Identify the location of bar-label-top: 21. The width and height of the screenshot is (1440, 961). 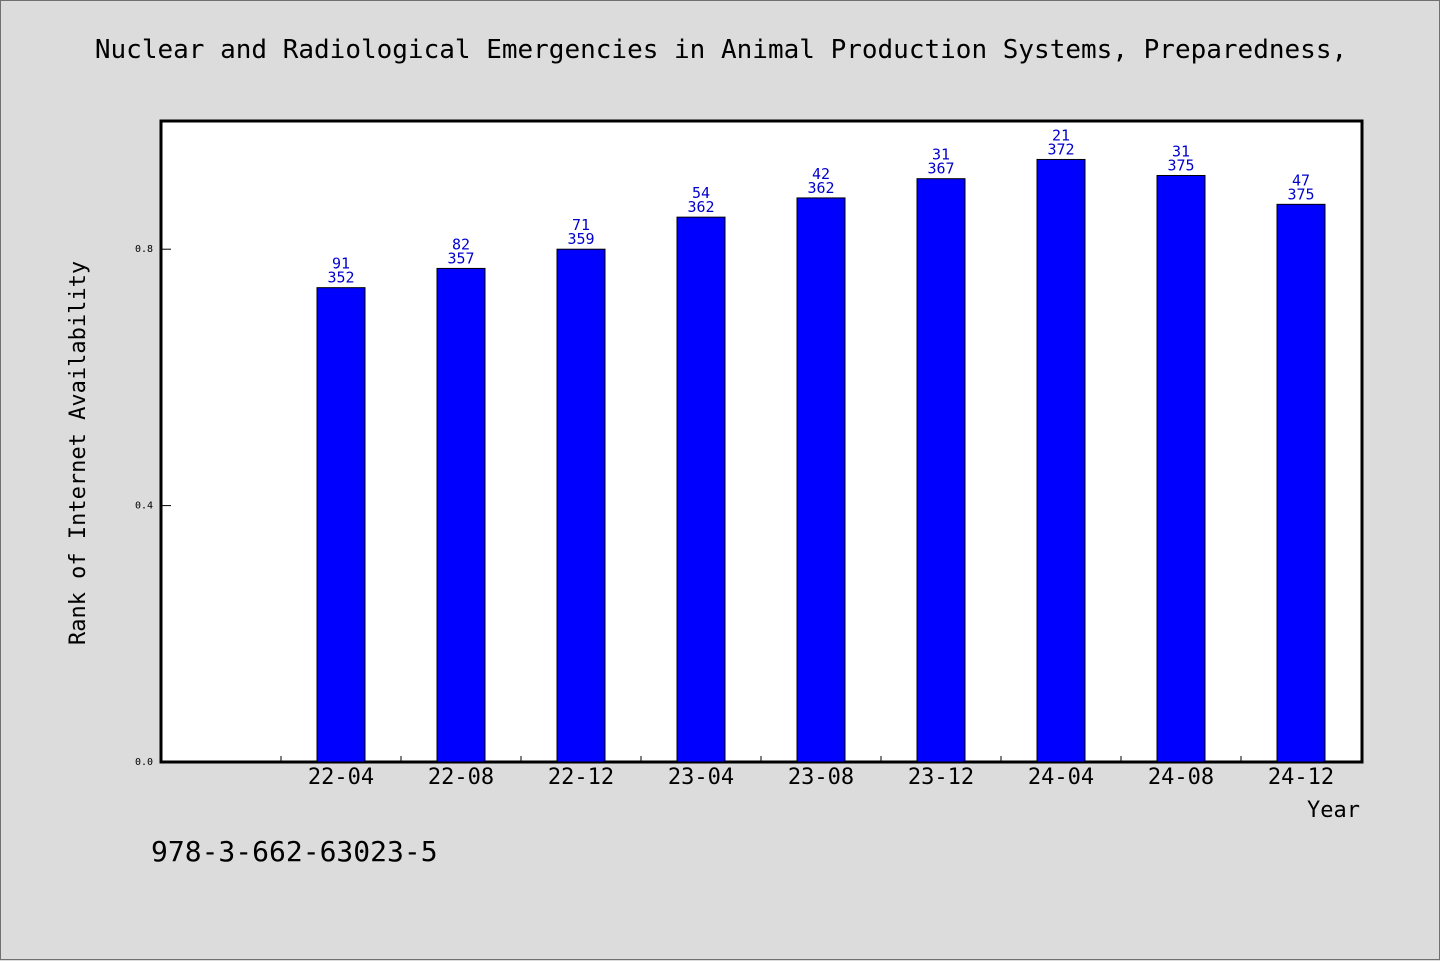
(1061, 135).